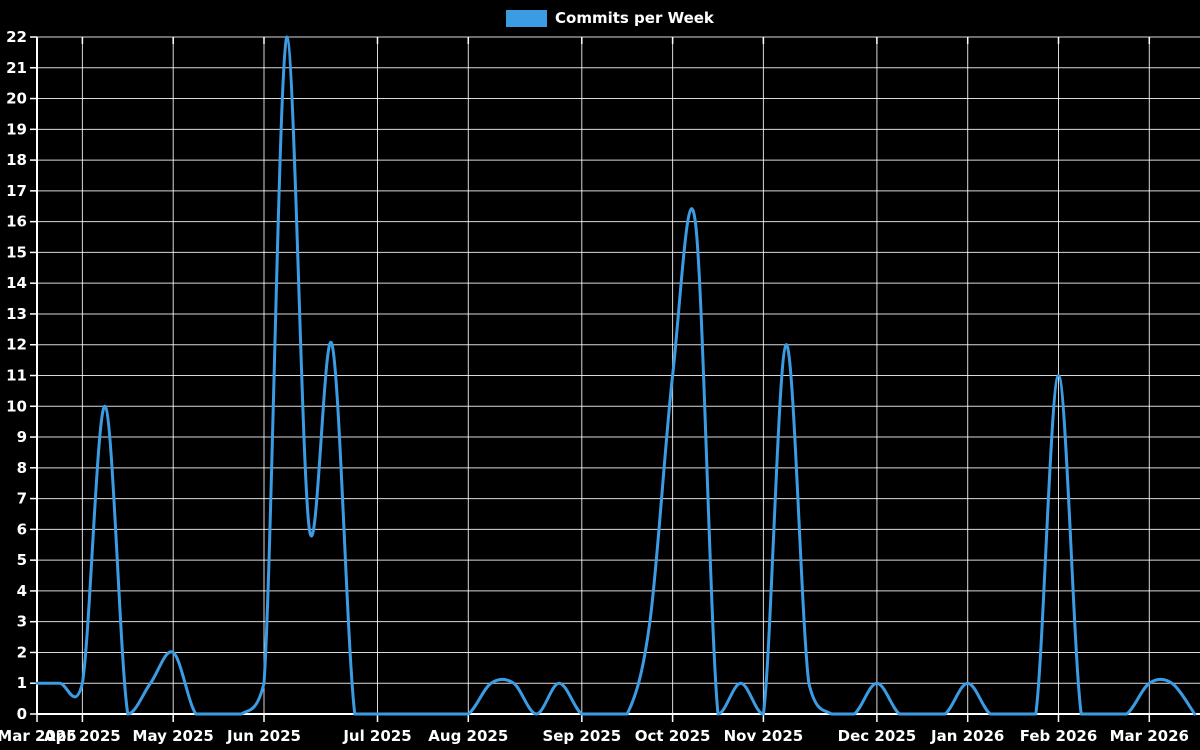  What do you see at coordinates (38, 736) in the screenshot?
I see `x-tick-label: Mar 2025` at bounding box center [38, 736].